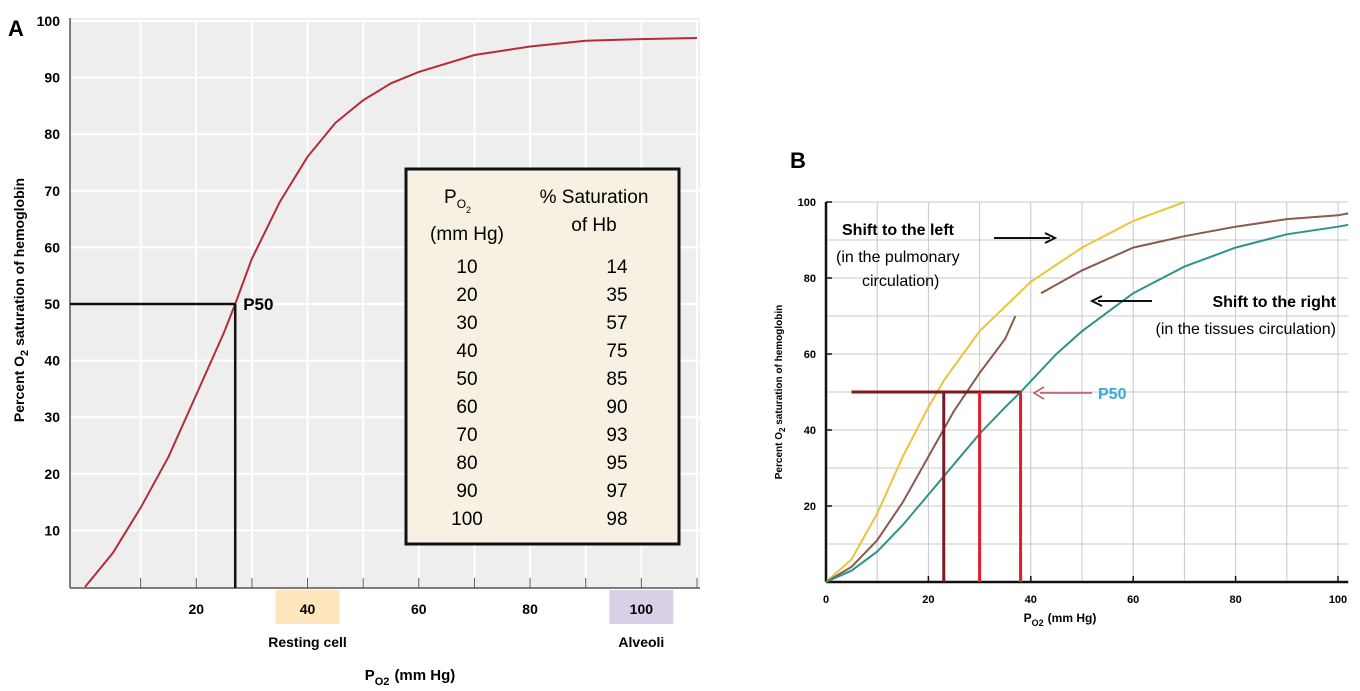  What do you see at coordinates (1245, 329) in the screenshot?
I see `shift-right-subtitle: (in the tissues circulation)` at bounding box center [1245, 329].